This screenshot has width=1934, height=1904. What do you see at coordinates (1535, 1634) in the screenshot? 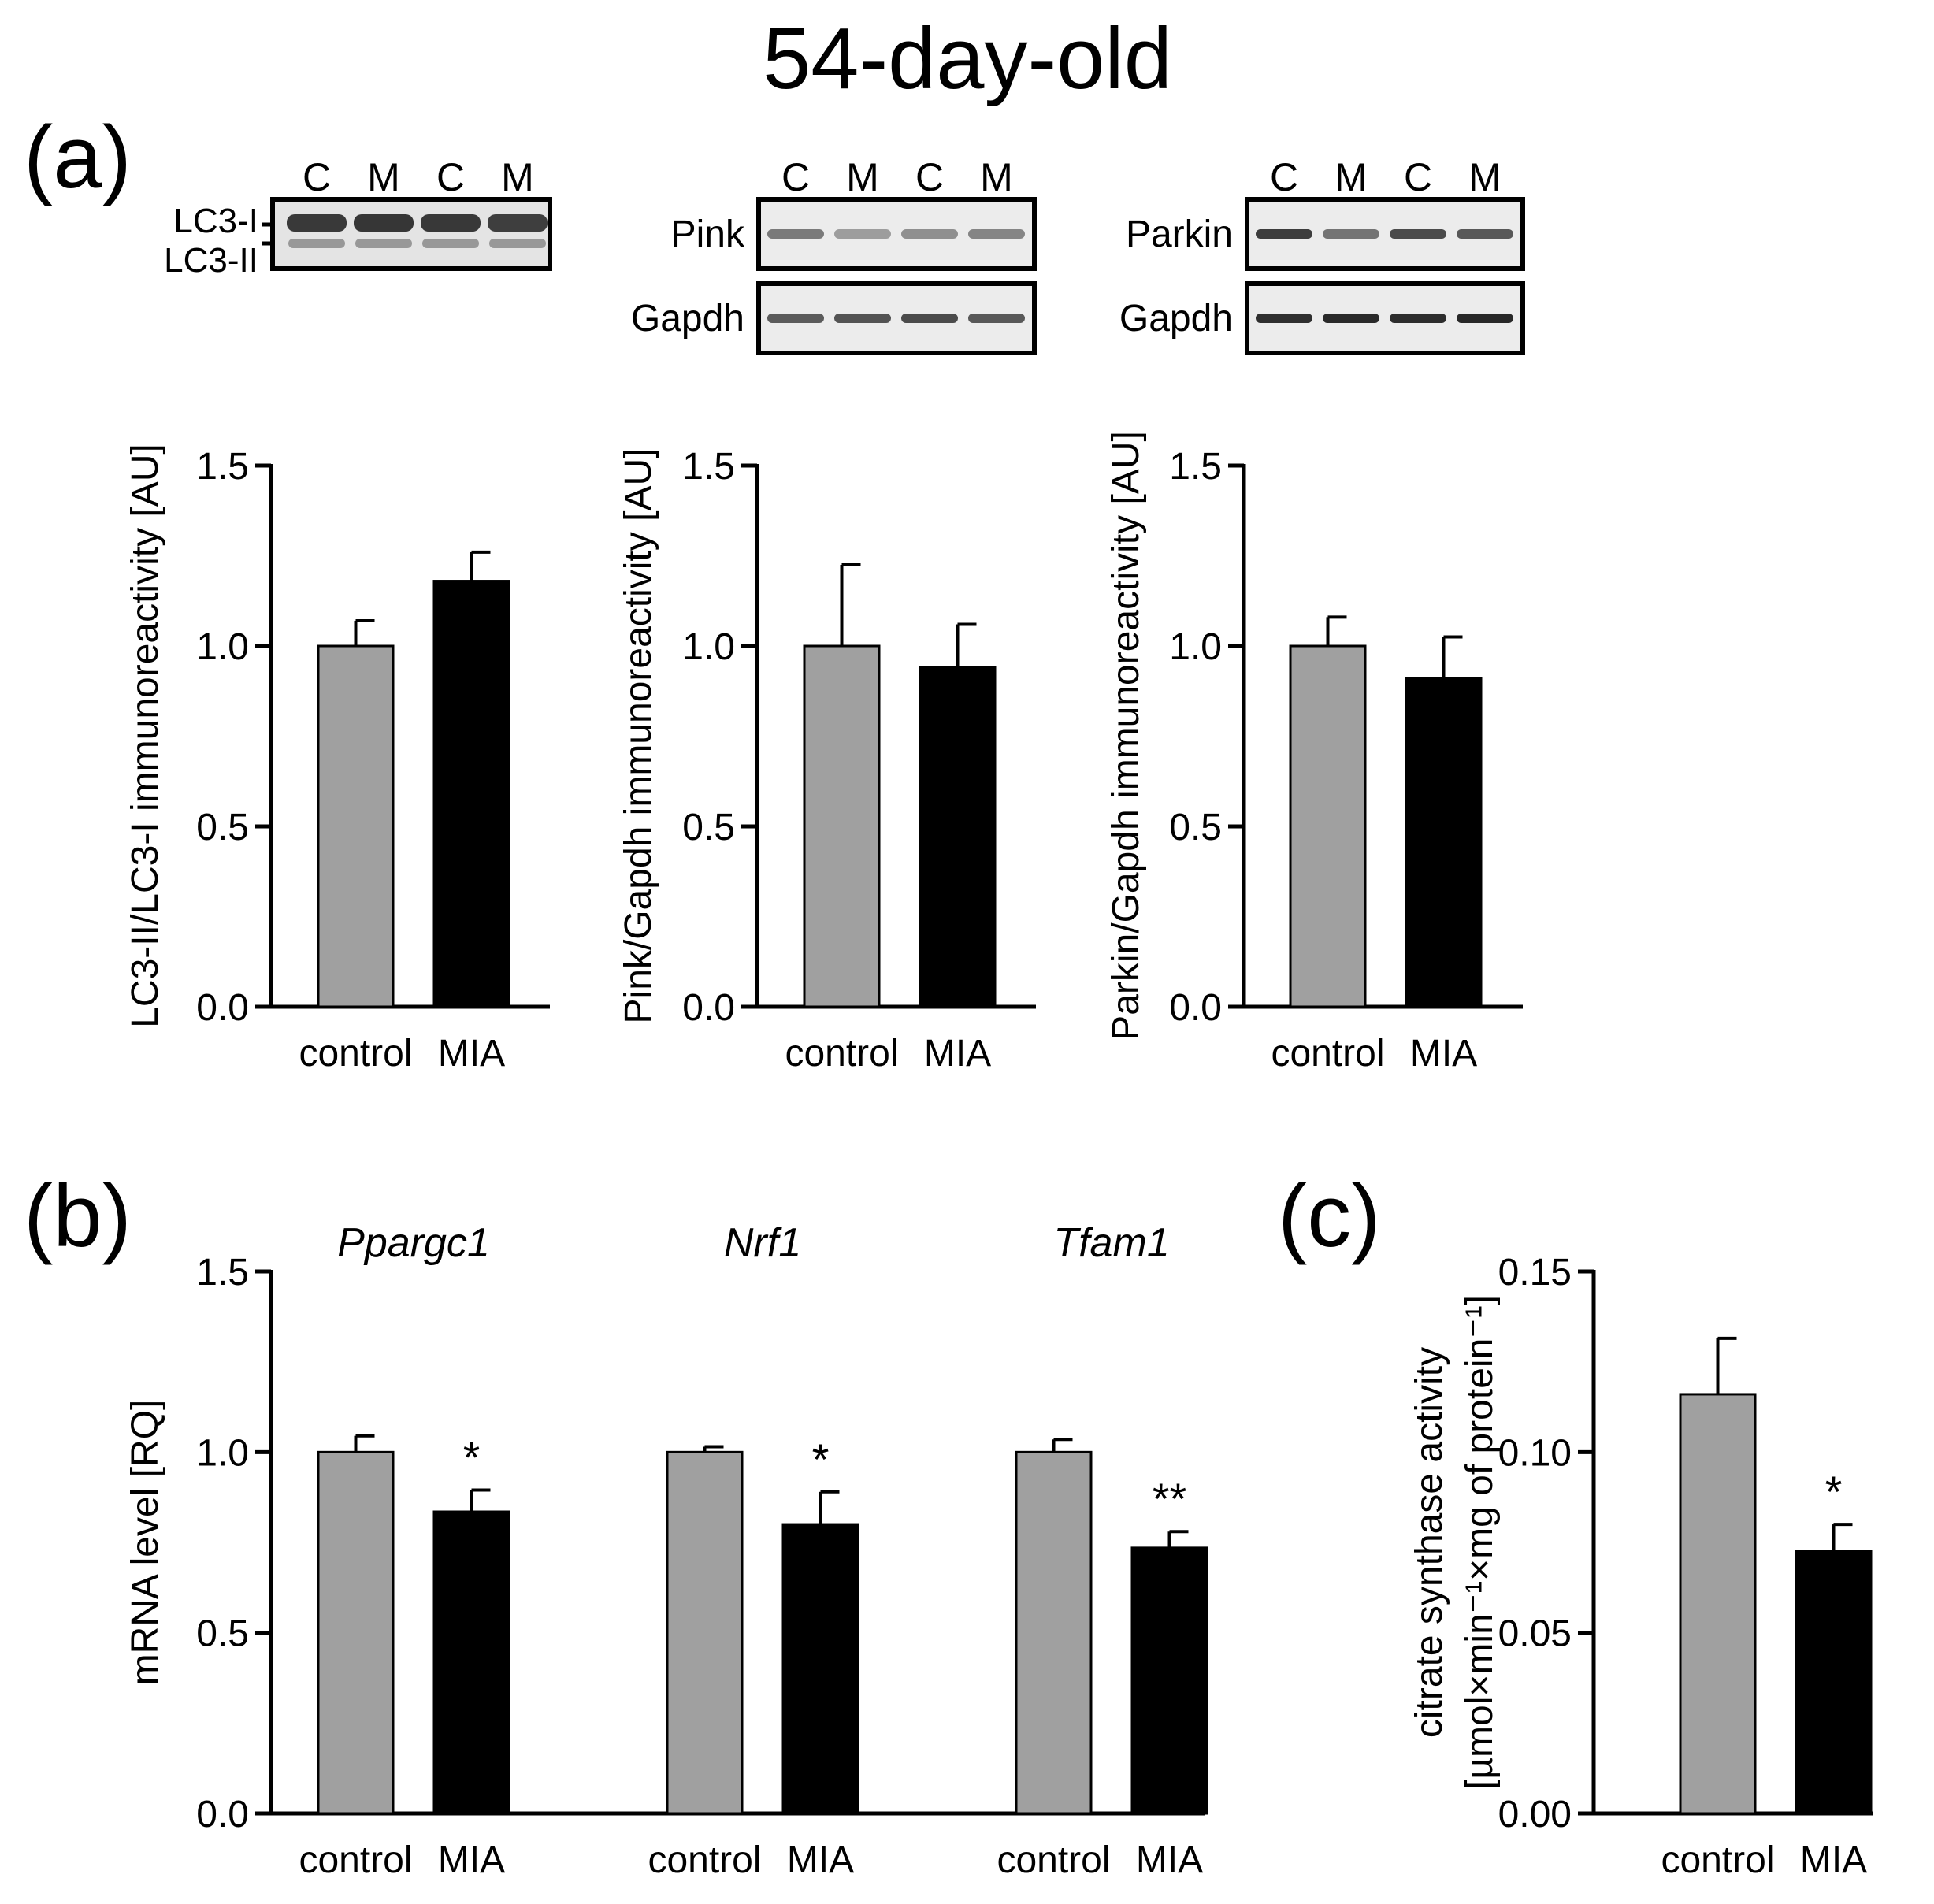
I see `y-tick-label: 0.05` at bounding box center [1535, 1634].